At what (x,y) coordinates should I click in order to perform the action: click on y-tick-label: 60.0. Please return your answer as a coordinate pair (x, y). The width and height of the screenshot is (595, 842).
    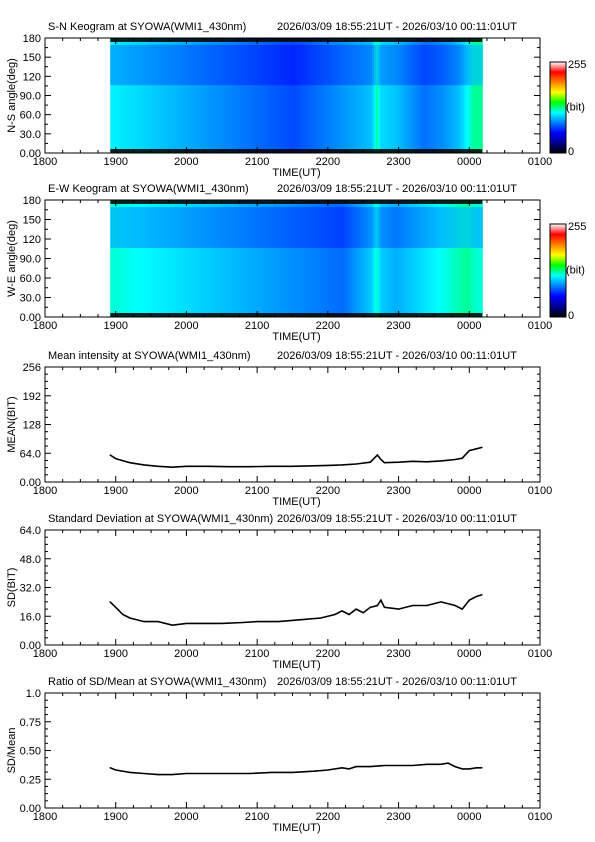
    Looking at the image, I should click on (30, 116).